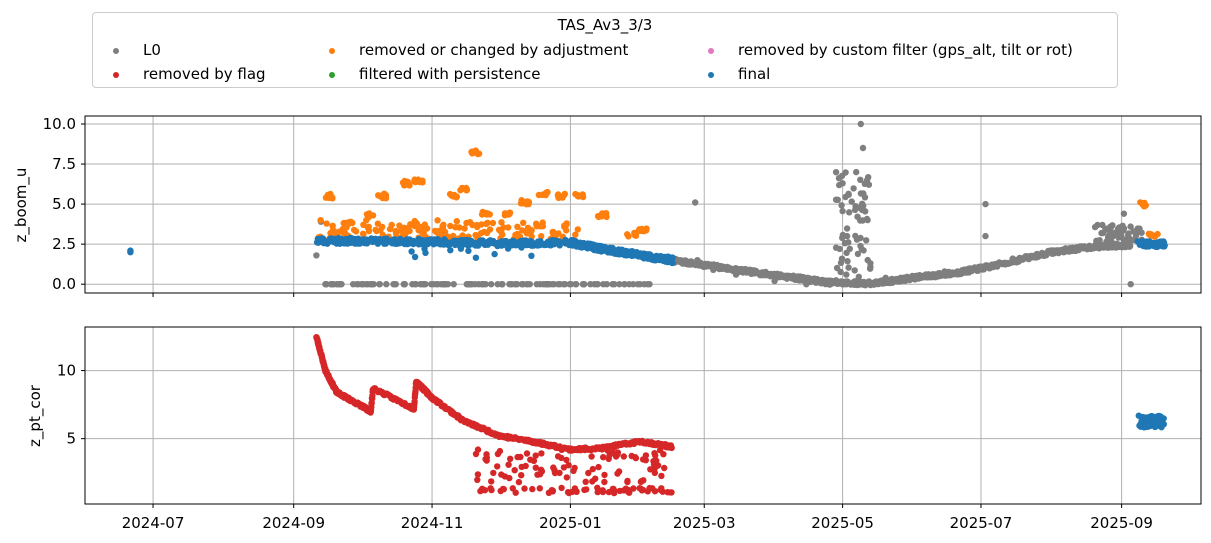 This screenshot has height=543, width=1211. I want to click on legend-label-adjustment: removed or changed by adjustment, so click(494, 50).